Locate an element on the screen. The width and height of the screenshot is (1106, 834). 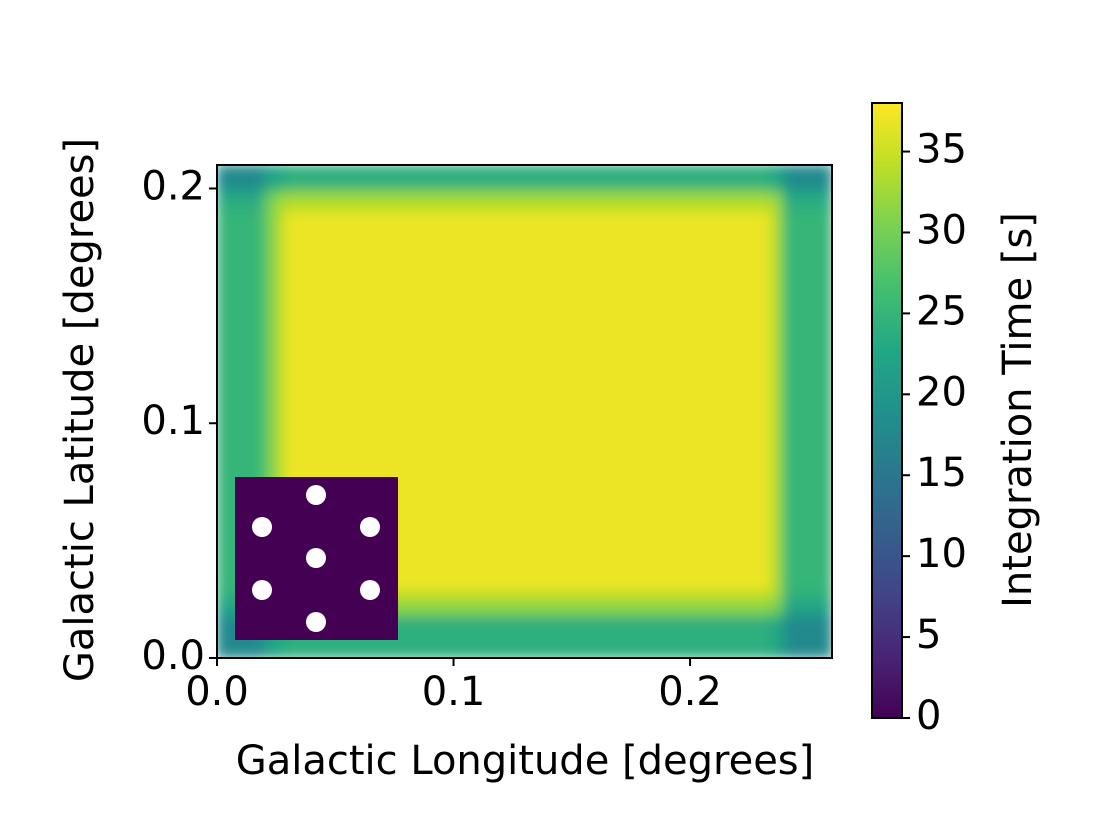
x-tick-label: 0.2 is located at coordinates (690, 692).